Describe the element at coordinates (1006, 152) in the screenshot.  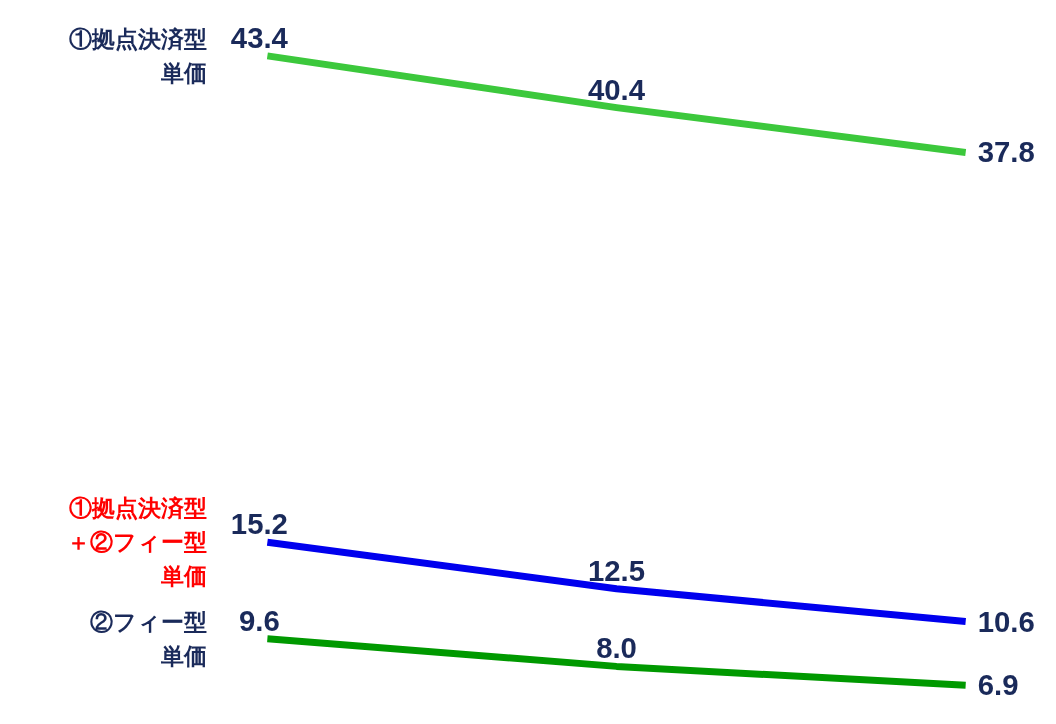
I see `data-label: 37.8` at that location.